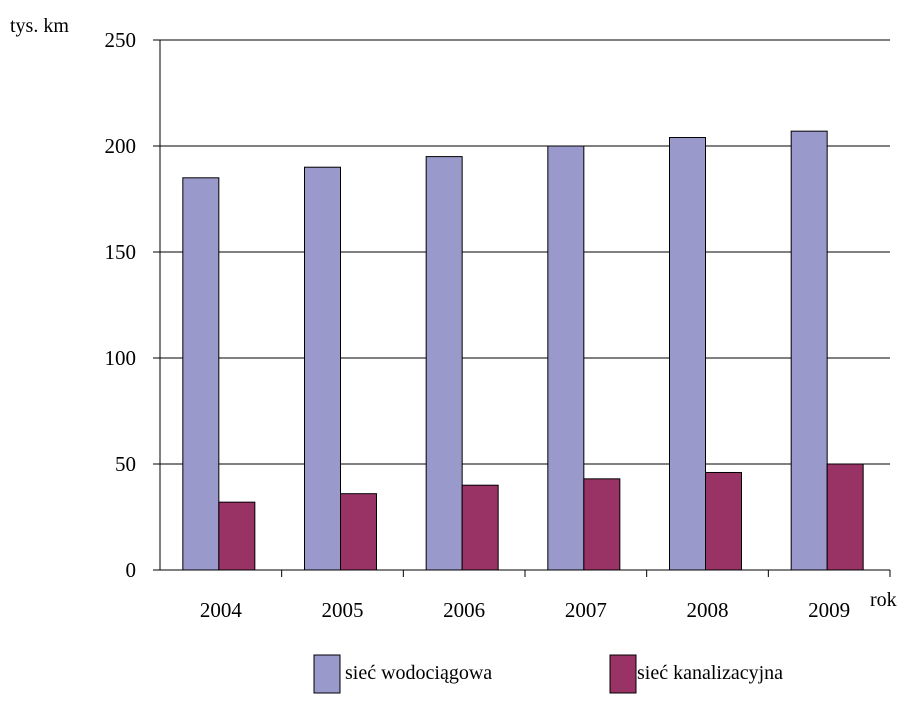  What do you see at coordinates (121, 358) in the screenshot?
I see `y-tick-label-100: 100` at bounding box center [121, 358].